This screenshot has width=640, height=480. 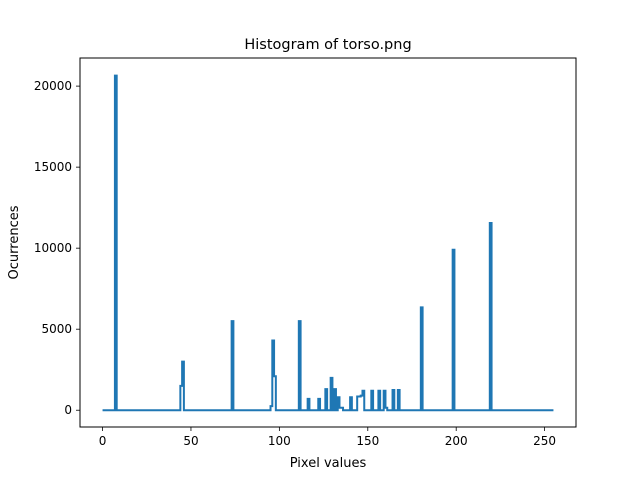 What do you see at coordinates (456, 441) in the screenshot?
I see `x-tick-label: 200` at bounding box center [456, 441].